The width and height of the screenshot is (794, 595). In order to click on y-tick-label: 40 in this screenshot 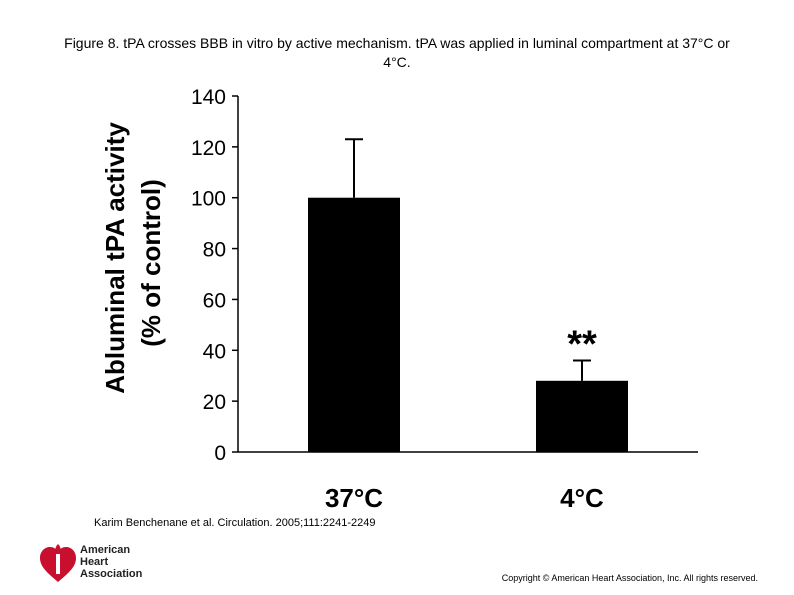, I will do `click(214, 351)`.